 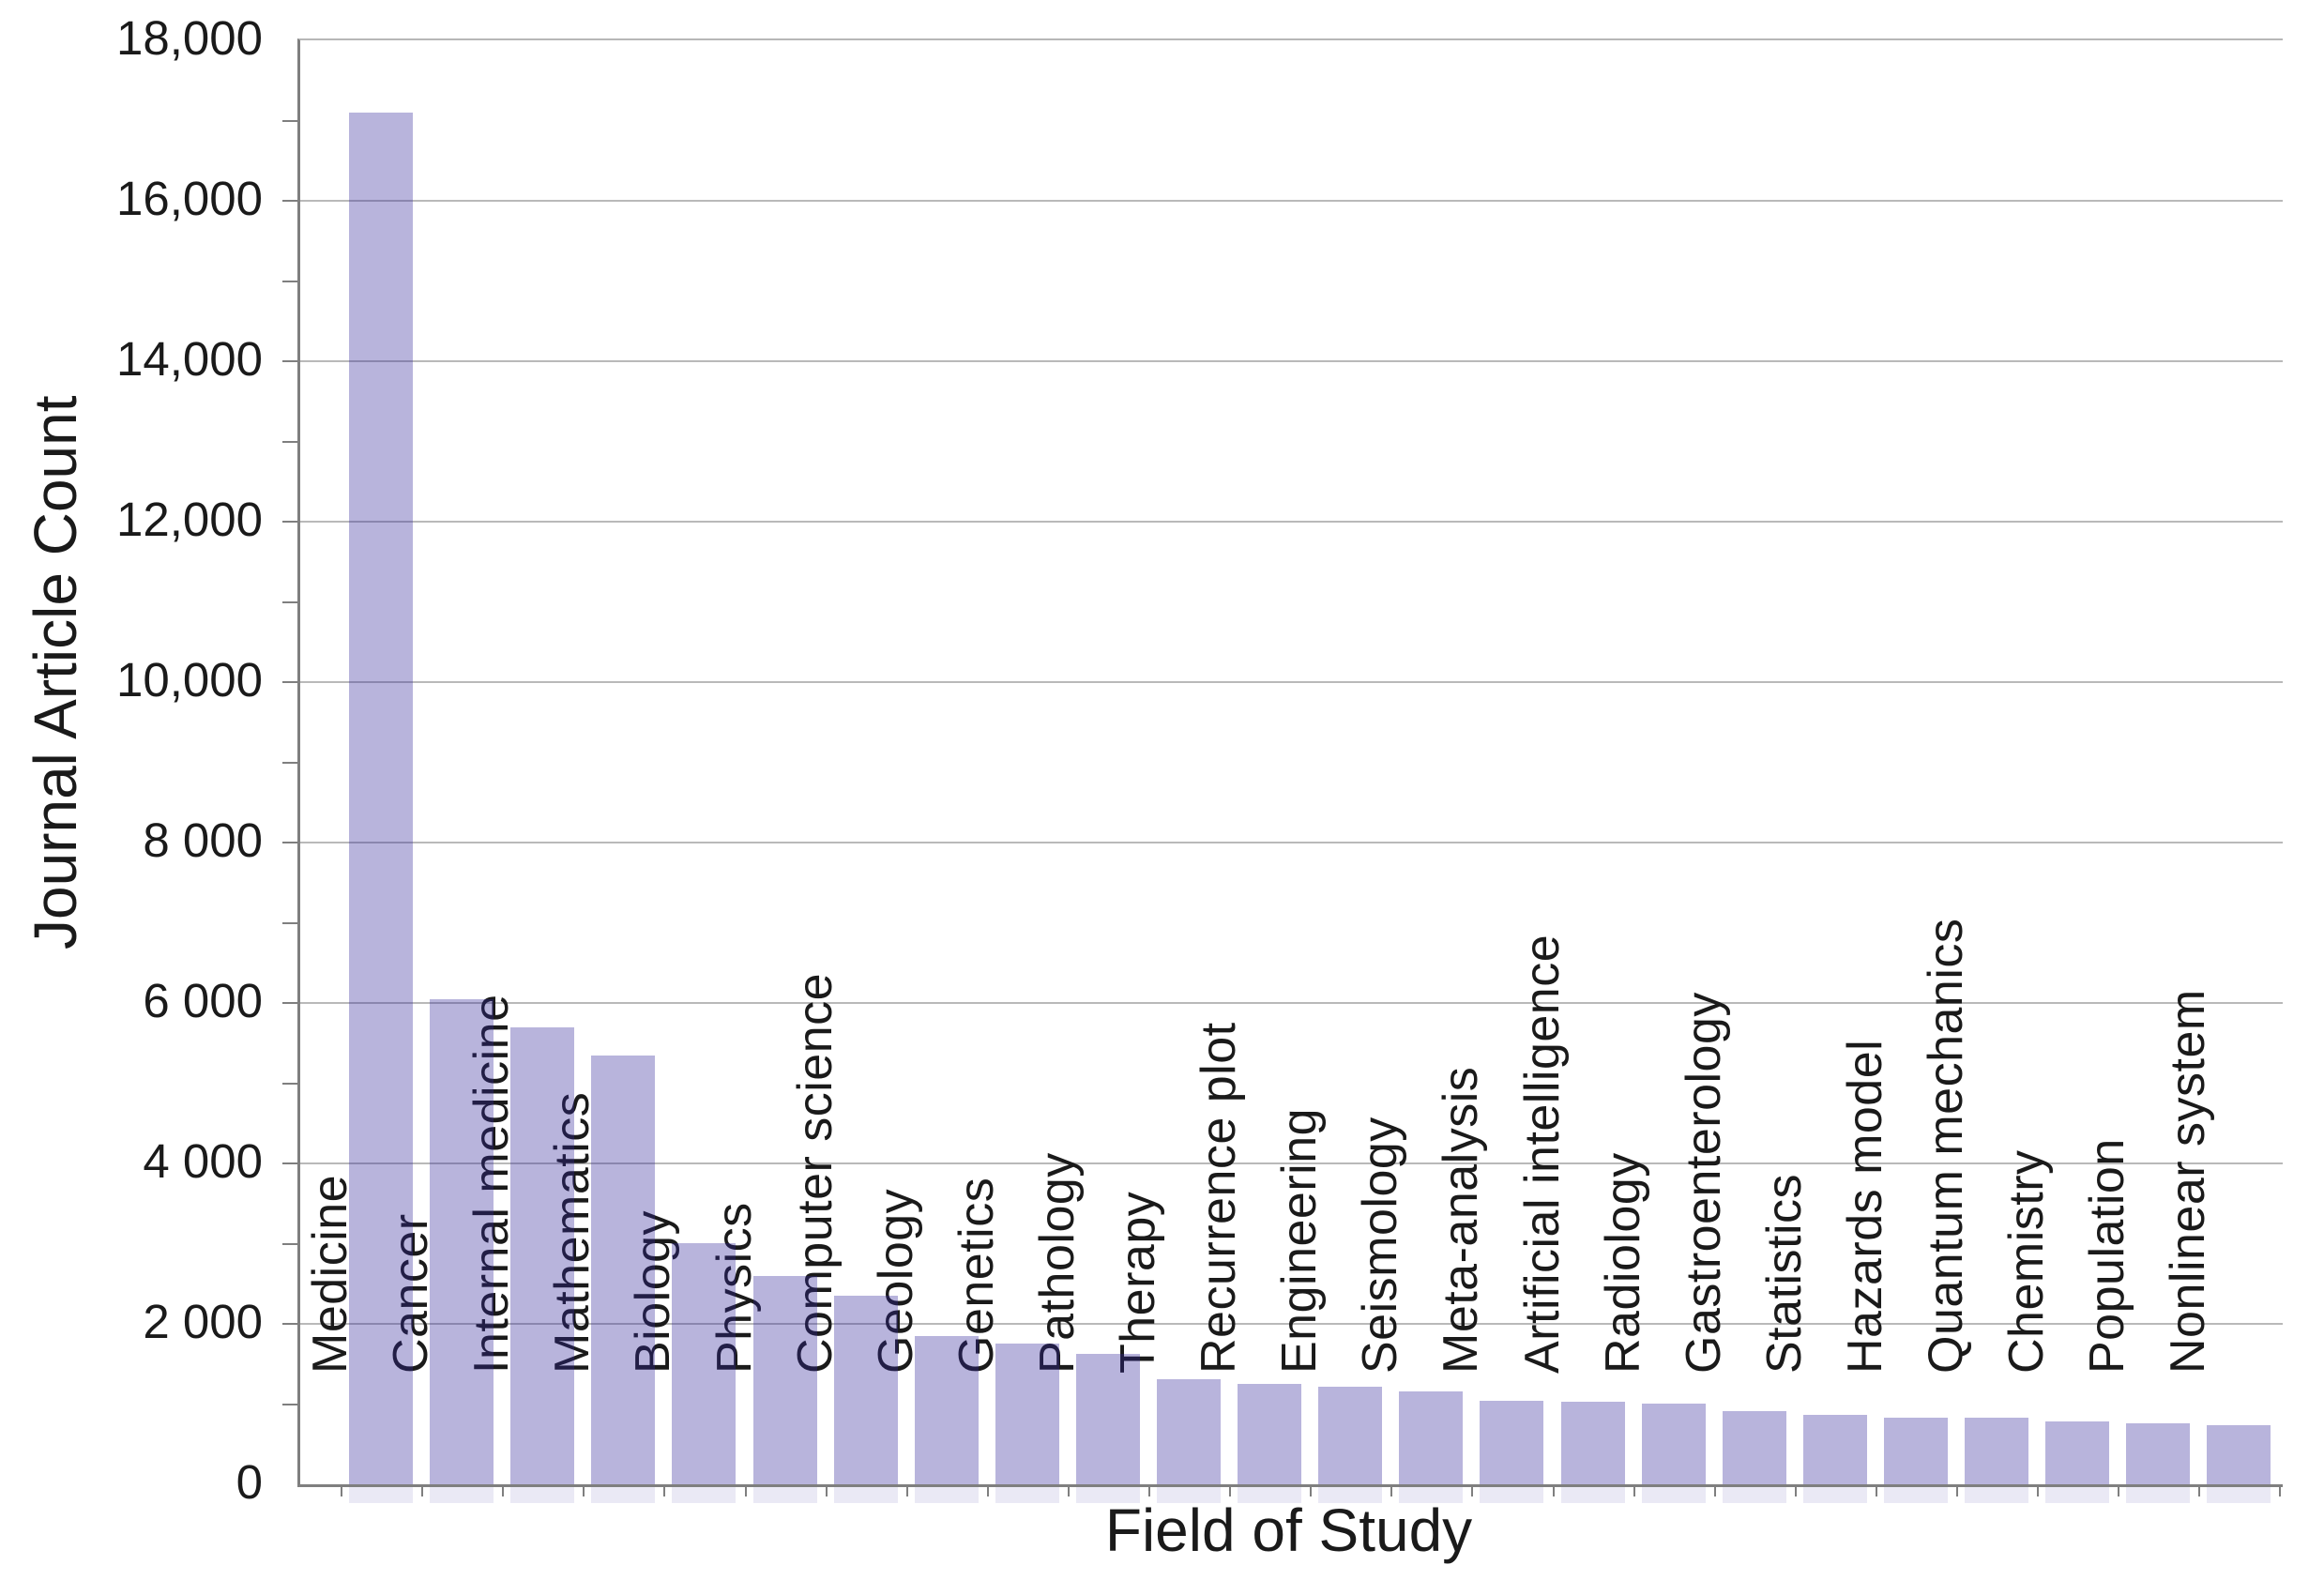 I want to click on bar-genetics, so click(x=1027, y=1423).